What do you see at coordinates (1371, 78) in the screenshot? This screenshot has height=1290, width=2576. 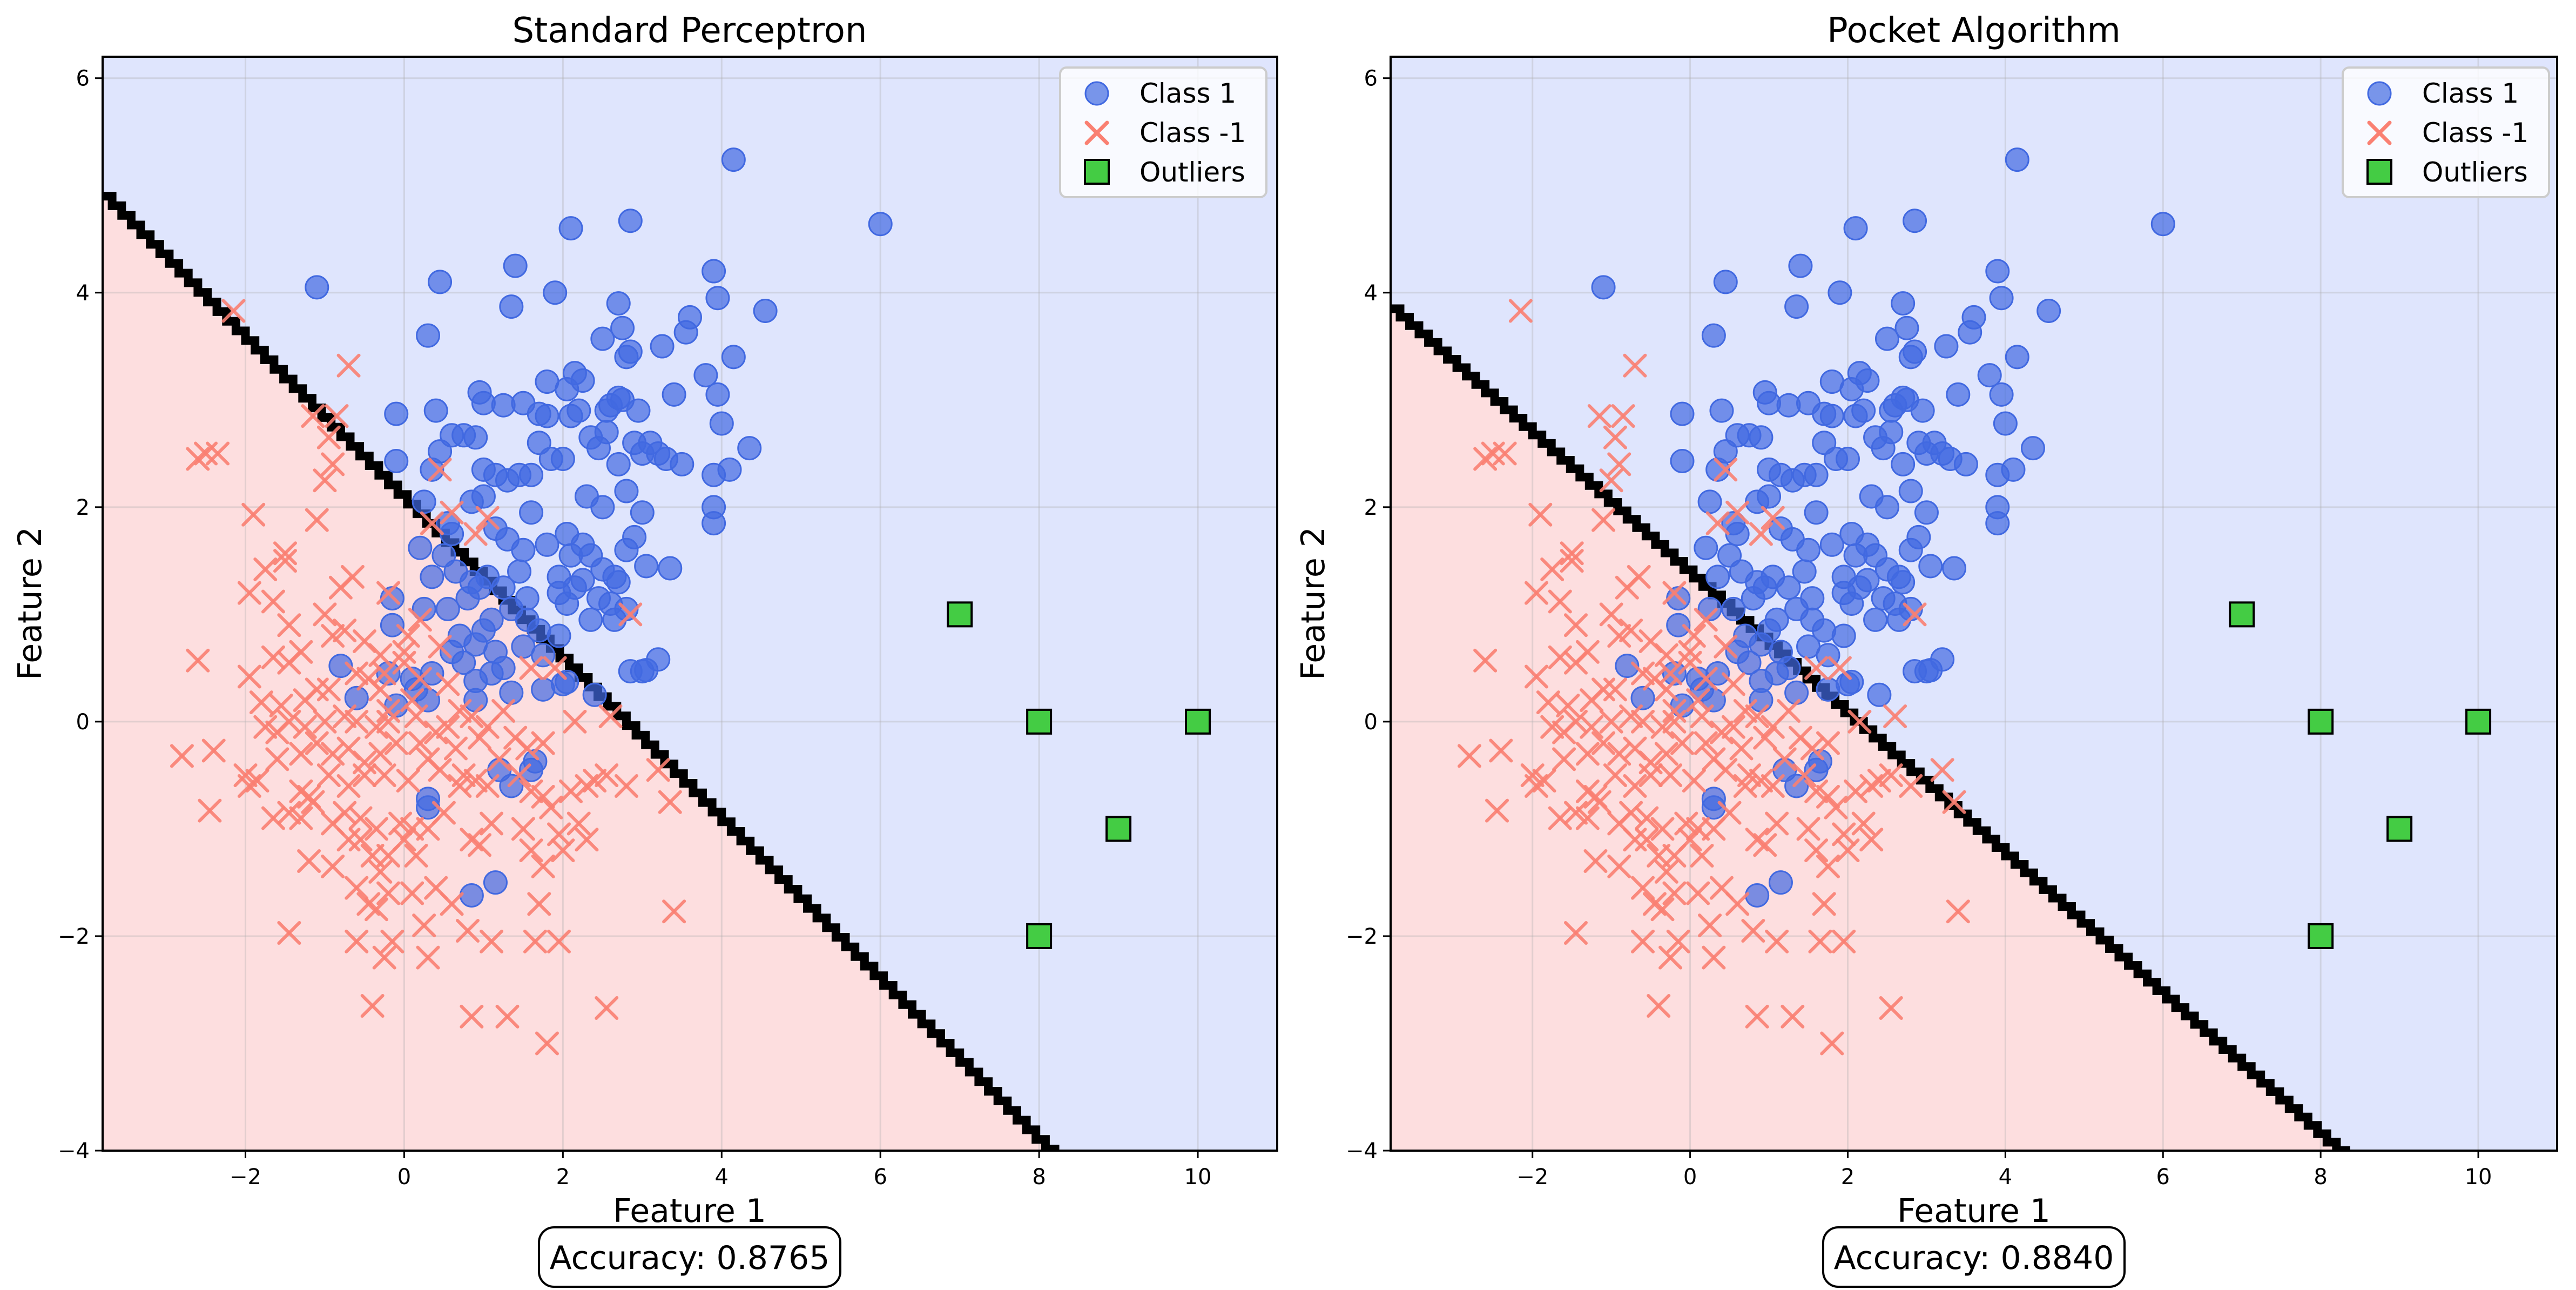 I see `y-tick-label: 6` at bounding box center [1371, 78].